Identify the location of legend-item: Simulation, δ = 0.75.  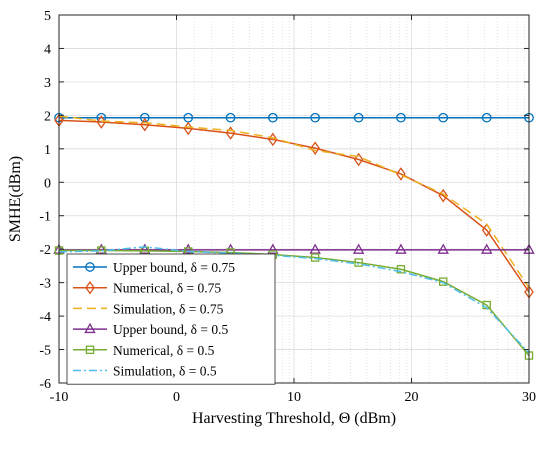
(148, 308).